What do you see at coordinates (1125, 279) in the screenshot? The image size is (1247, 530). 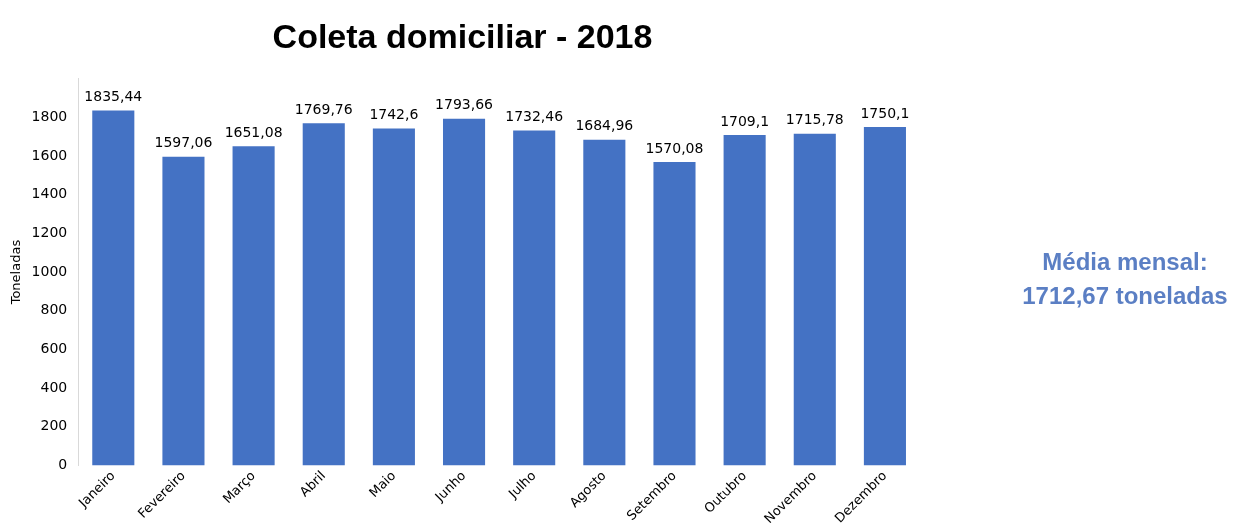 I see `text: Média mensal: 1712,67 toneladas` at bounding box center [1125, 279].